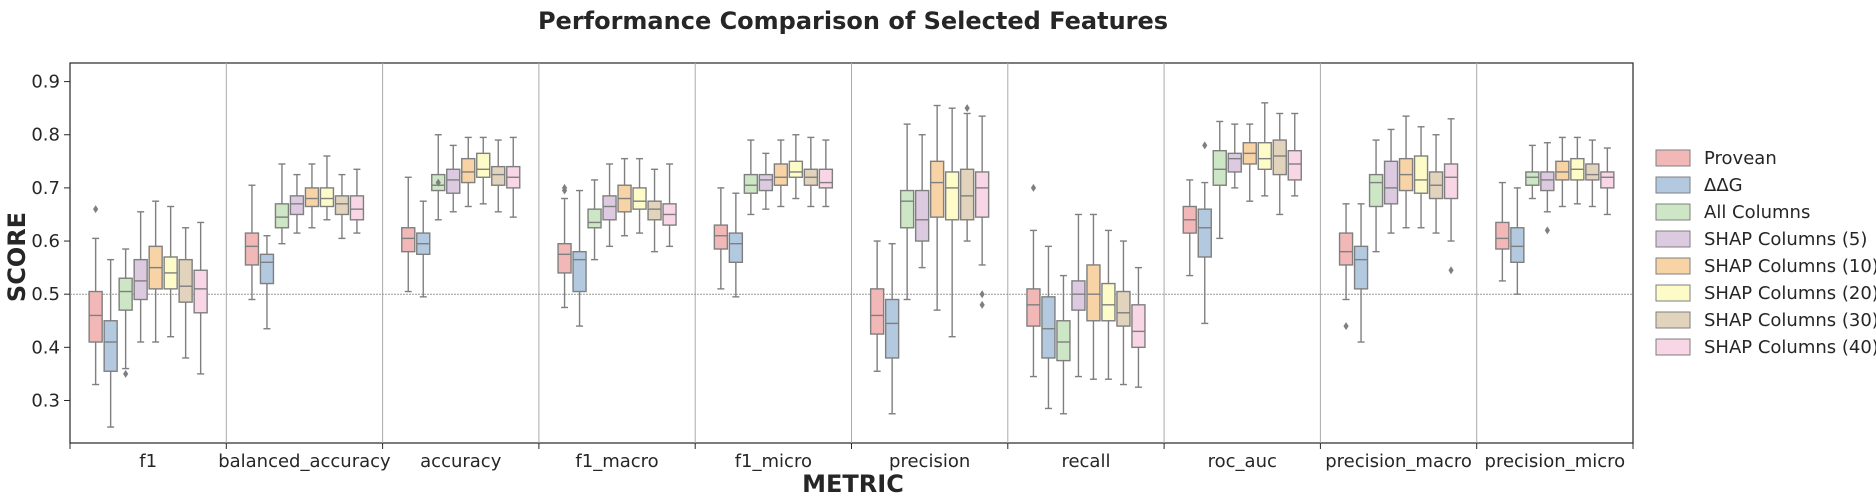  Describe the element at coordinates (1740, 158) in the screenshot. I see `legend-label: Provean` at that location.